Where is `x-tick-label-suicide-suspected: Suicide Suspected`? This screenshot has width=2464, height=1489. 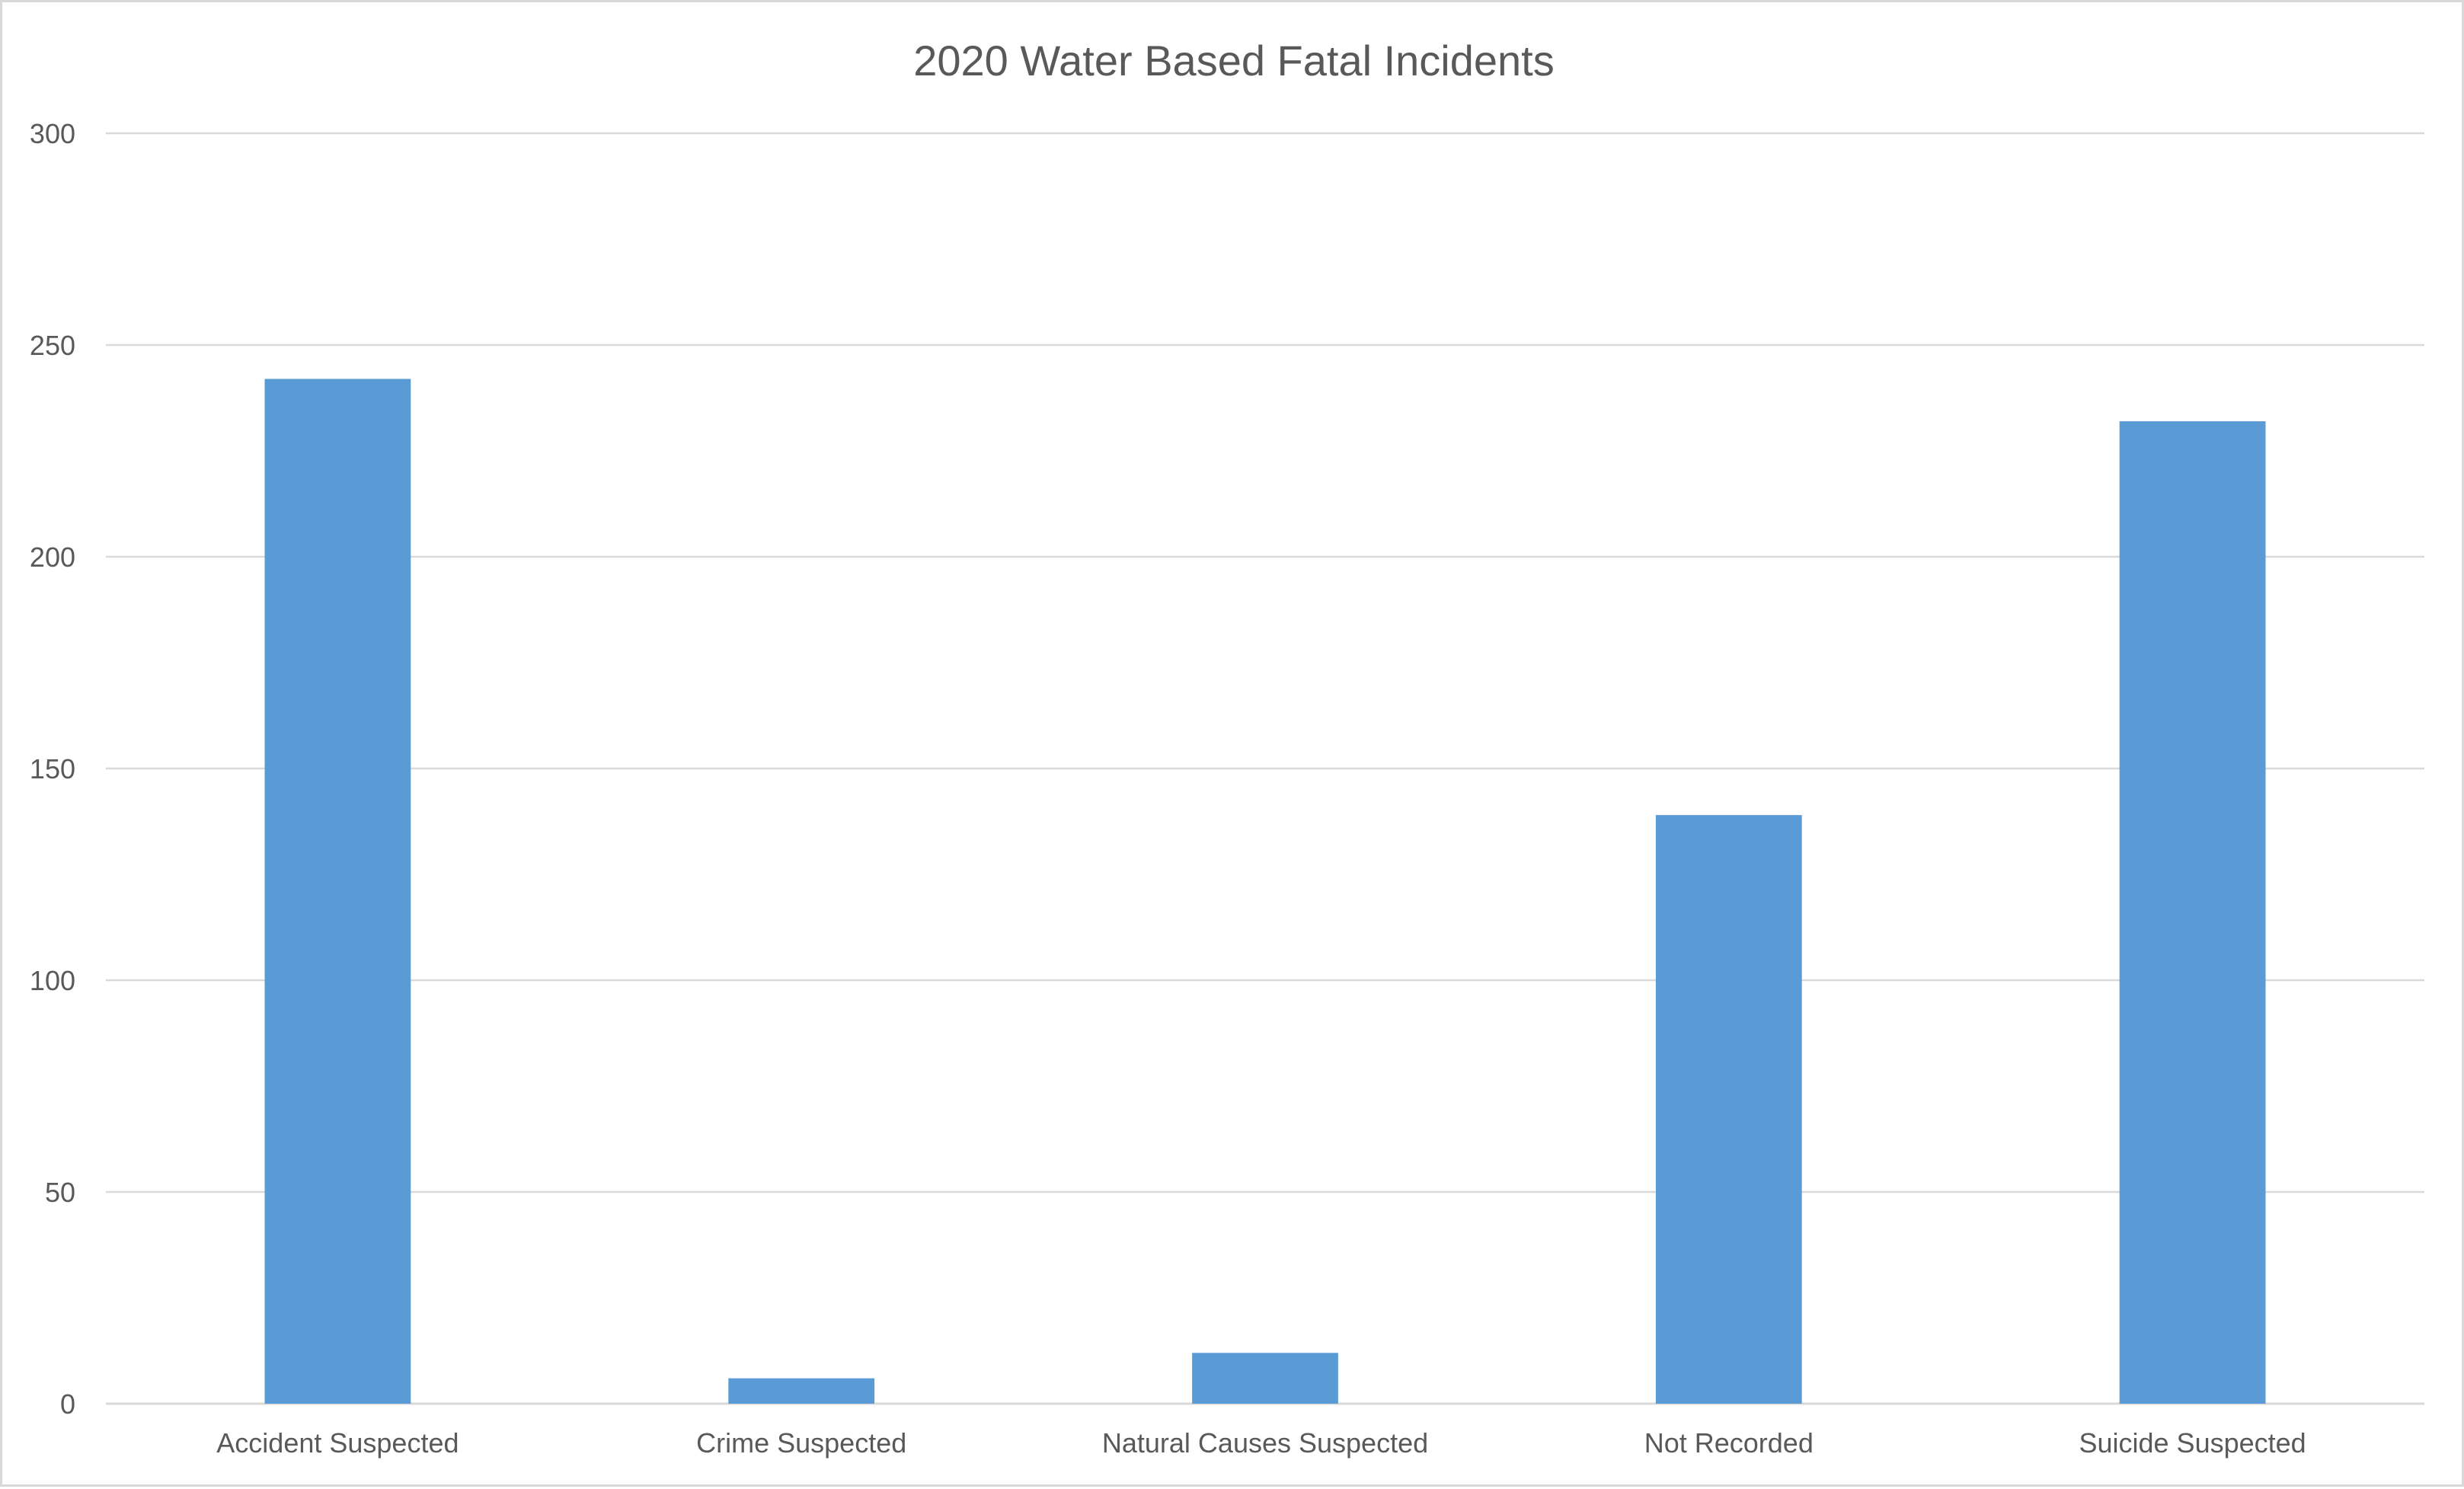
x-tick-label-suicide-suspected: Suicide Suspected is located at coordinates (2192, 1443).